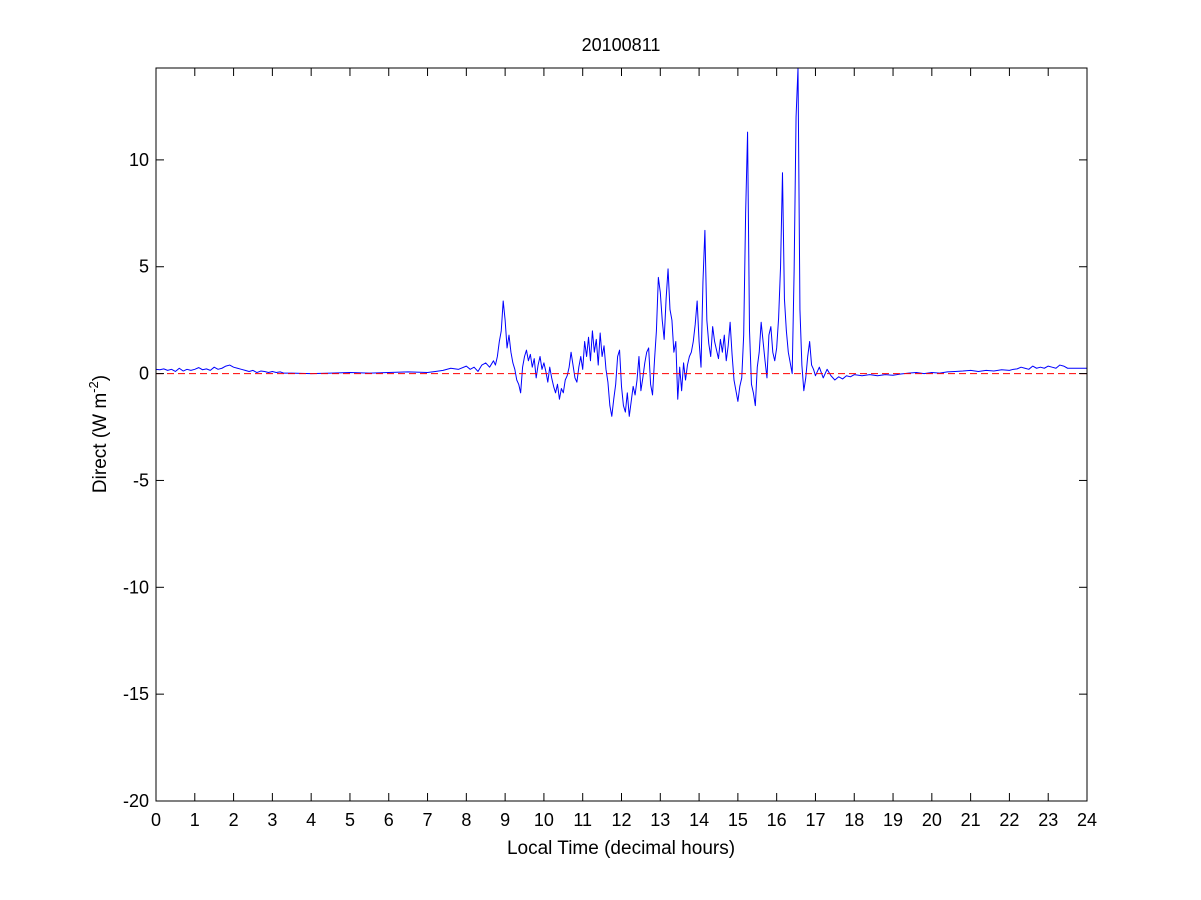 This screenshot has height=900, width=1201. What do you see at coordinates (1009, 820) in the screenshot?
I see `x-tick-label: 22` at bounding box center [1009, 820].